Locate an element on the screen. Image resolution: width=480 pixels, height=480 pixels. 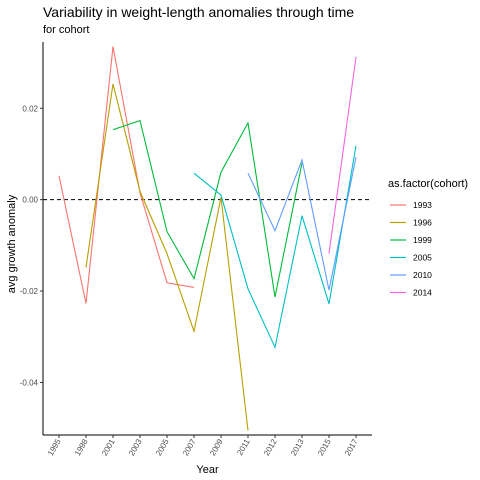
legend-label-1993: 1993 is located at coordinates (422, 205).